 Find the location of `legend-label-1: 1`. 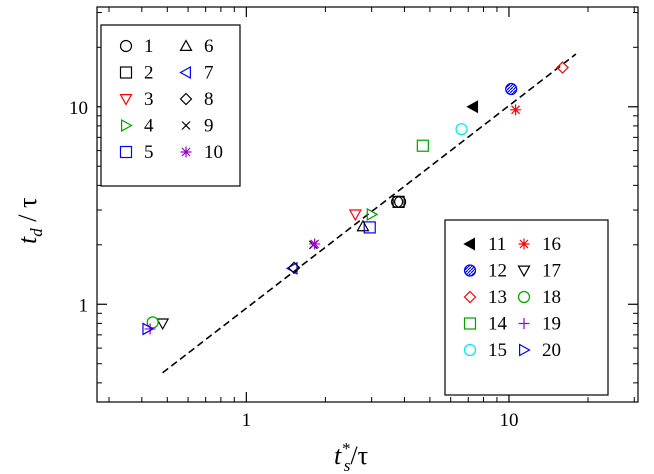

legend-label-1: 1 is located at coordinates (149, 46).